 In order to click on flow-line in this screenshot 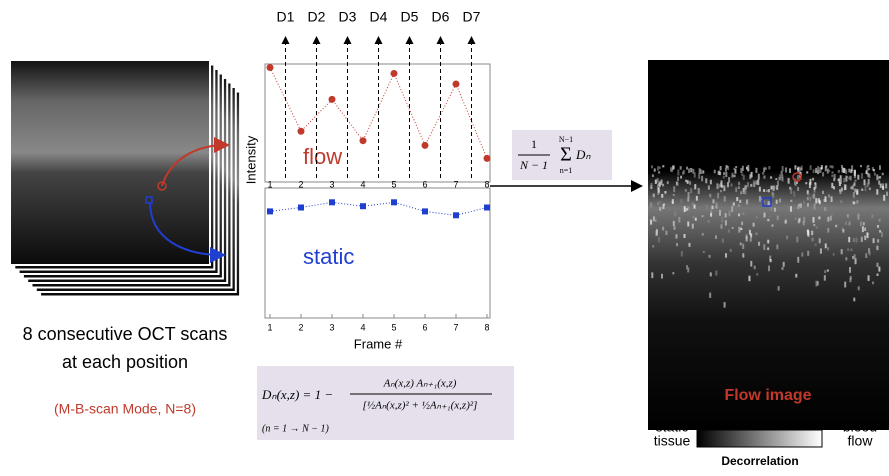, I will do `click(378, 113)`.